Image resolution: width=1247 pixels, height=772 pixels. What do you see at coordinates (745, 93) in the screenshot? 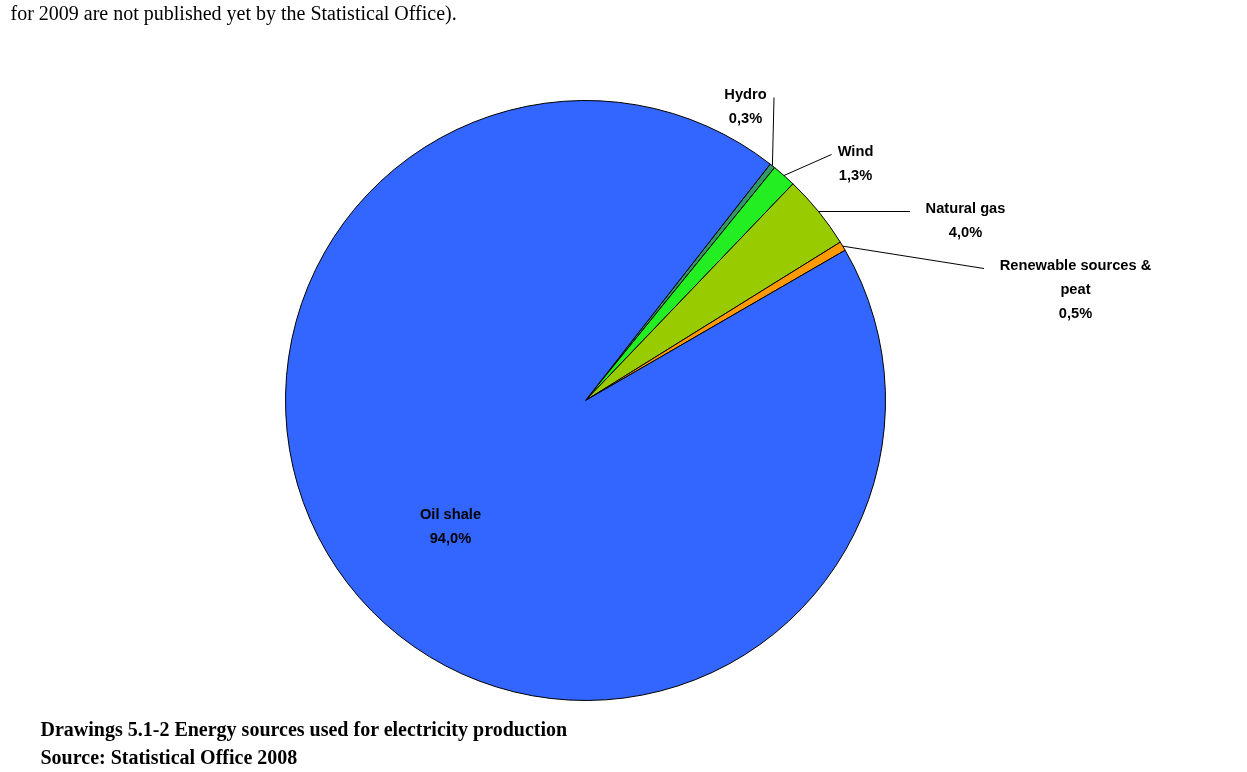
I see `slice-label: Hydro` at bounding box center [745, 93].